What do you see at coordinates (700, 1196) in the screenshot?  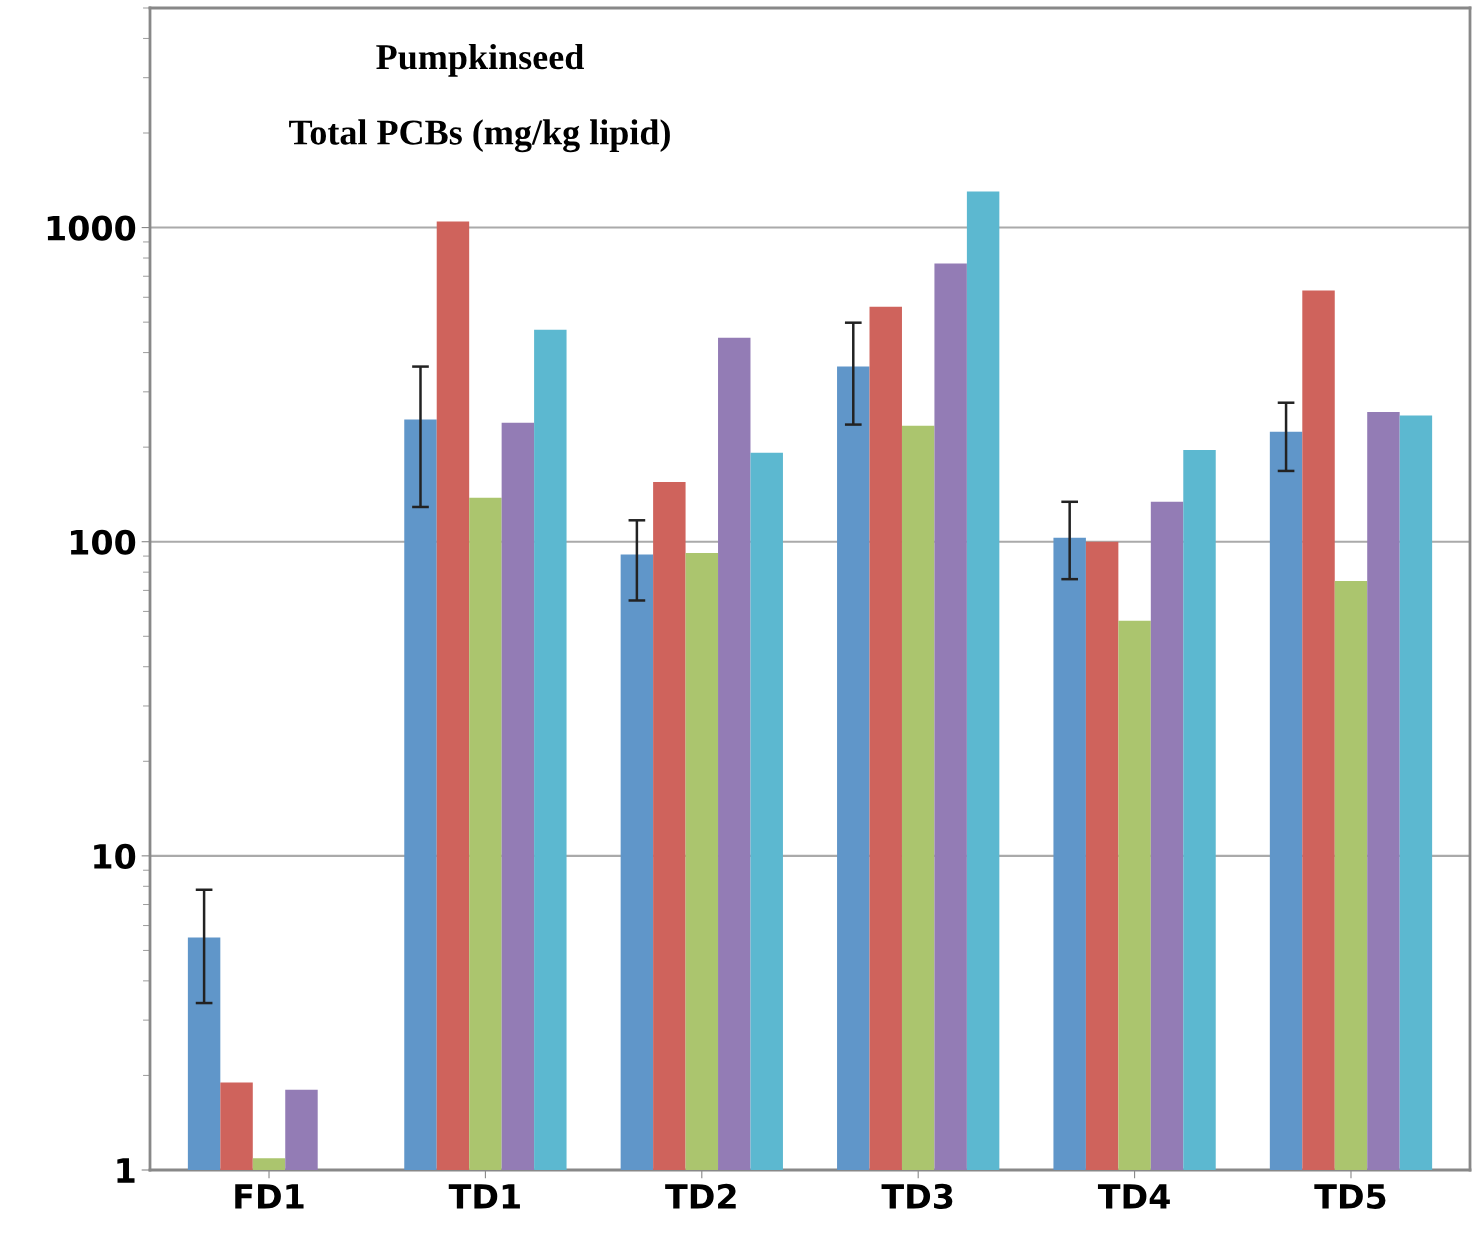 I see `x-tick-label: TD2` at bounding box center [700, 1196].